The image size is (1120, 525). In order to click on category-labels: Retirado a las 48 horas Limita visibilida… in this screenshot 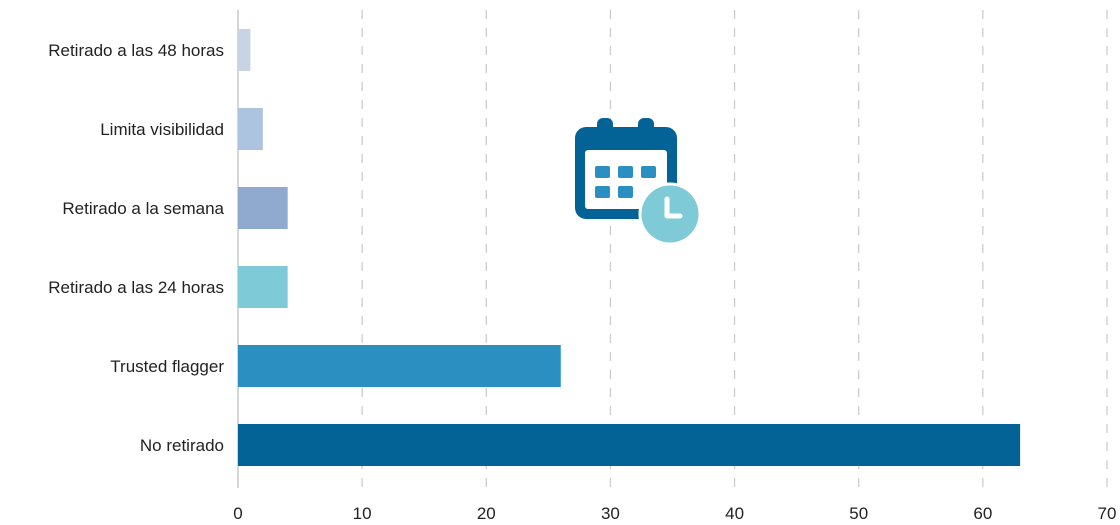, I will do `click(136, 248)`.